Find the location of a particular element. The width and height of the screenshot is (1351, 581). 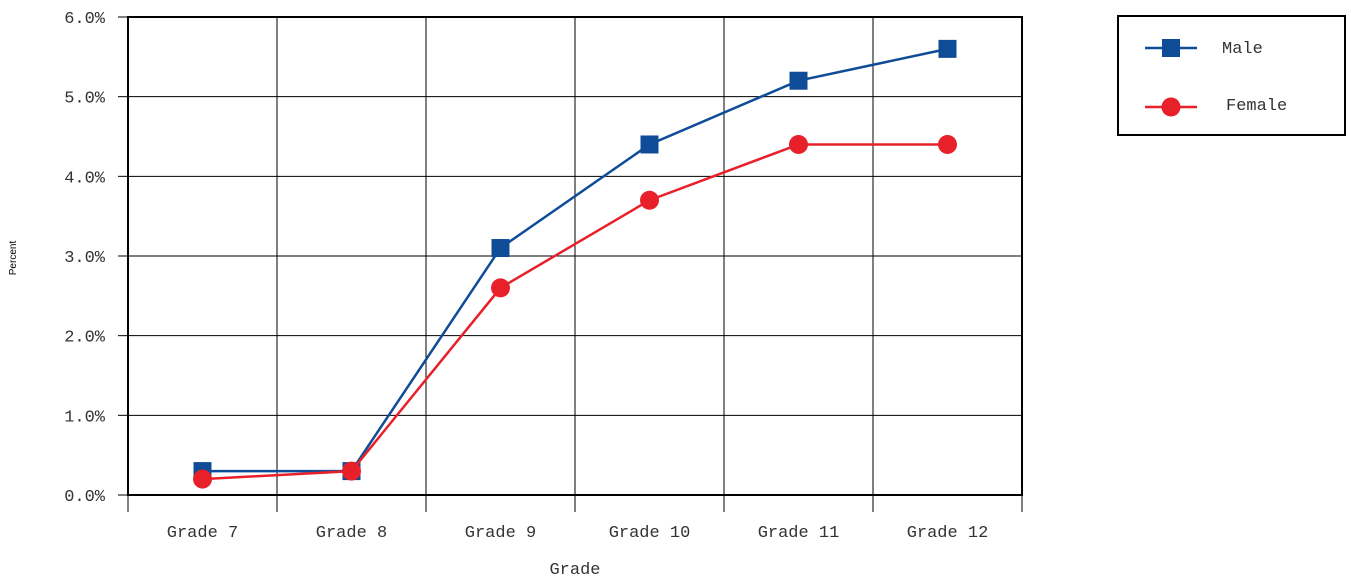

y-tick-label: 6.0% is located at coordinates (85, 19).